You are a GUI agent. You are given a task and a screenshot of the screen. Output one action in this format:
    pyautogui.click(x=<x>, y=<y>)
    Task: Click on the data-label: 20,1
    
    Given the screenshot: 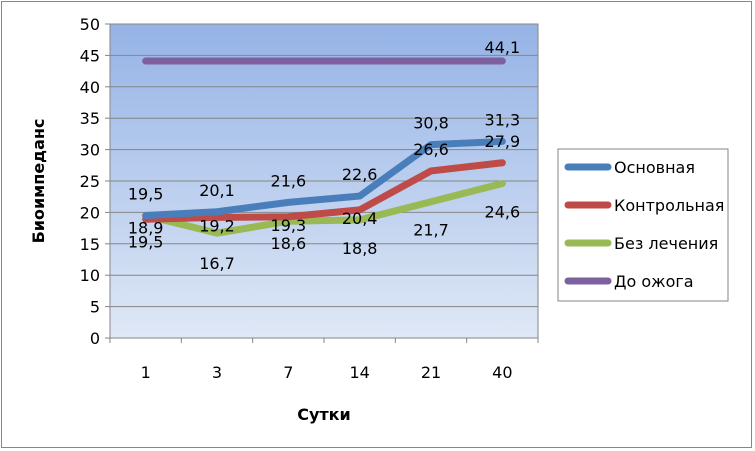 What is the action you would take?
    pyautogui.click(x=217, y=190)
    